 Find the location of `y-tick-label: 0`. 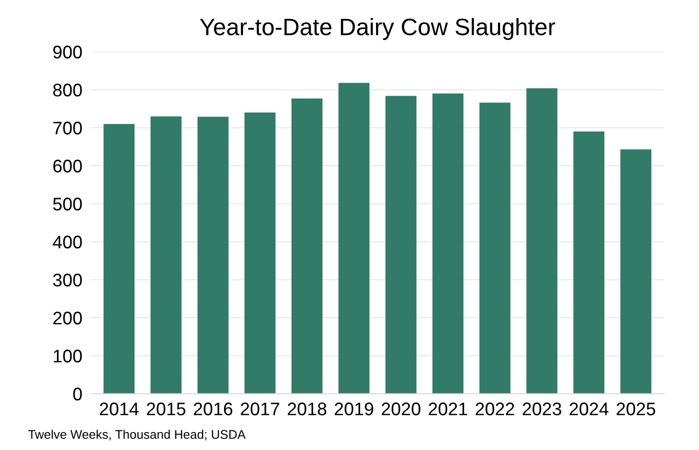

y-tick-label: 0 is located at coordinates (77, 394).